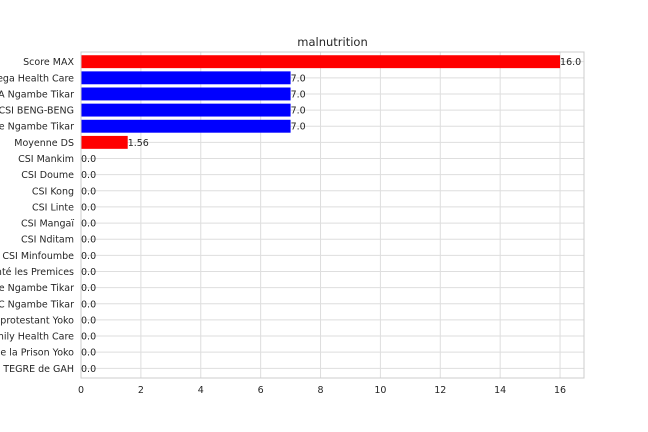 The height and width of the screenshot is (432, 648). I want to click on y-tick-label: mily Health Care, so click(37, 337).